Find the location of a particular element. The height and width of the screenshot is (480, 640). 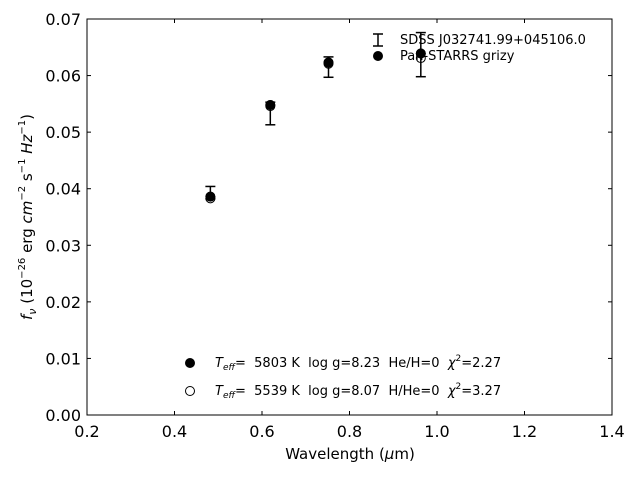

y-tick-label-3: 0.03 is located at coordinates (63, 245).